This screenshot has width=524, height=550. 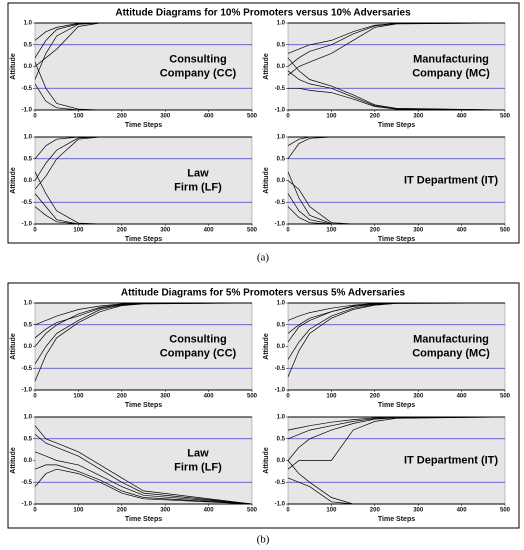 What do you see at coordinates (451, 73) in the screenshot?
I see `subplot-annotation: Company (MC)` at bounding box center [451, 73].